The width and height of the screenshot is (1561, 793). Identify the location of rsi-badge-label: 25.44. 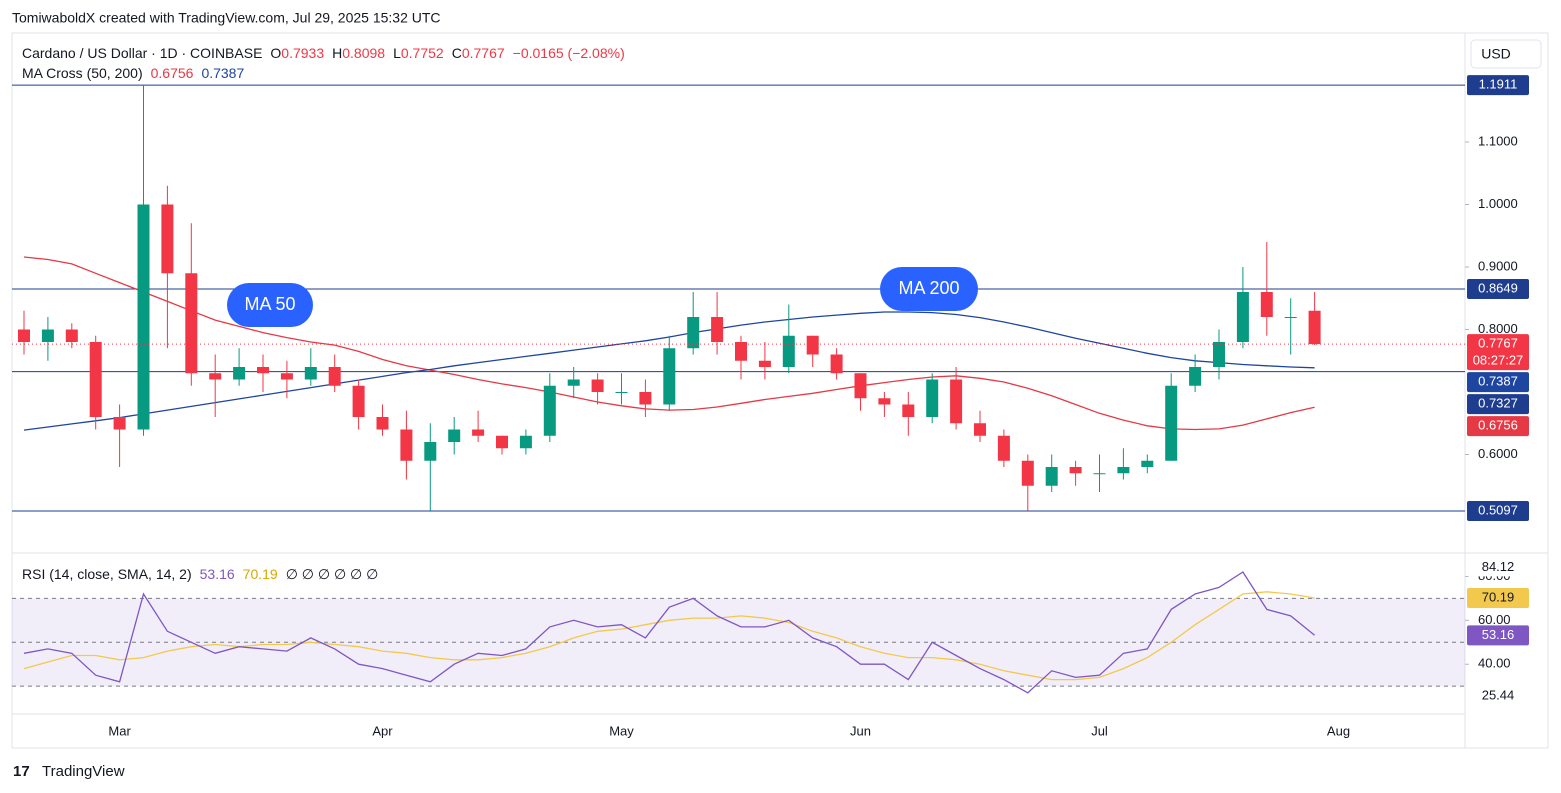
(1498, 695).